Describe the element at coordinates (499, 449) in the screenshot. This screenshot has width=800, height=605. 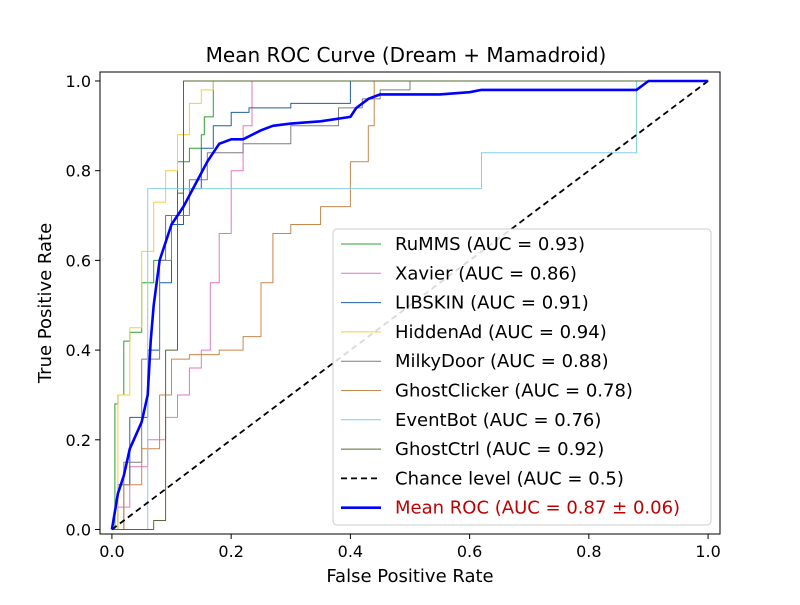
I see `legend-label-ghostctrl: GhostCtrl (AUC = 0.92)` at that location.